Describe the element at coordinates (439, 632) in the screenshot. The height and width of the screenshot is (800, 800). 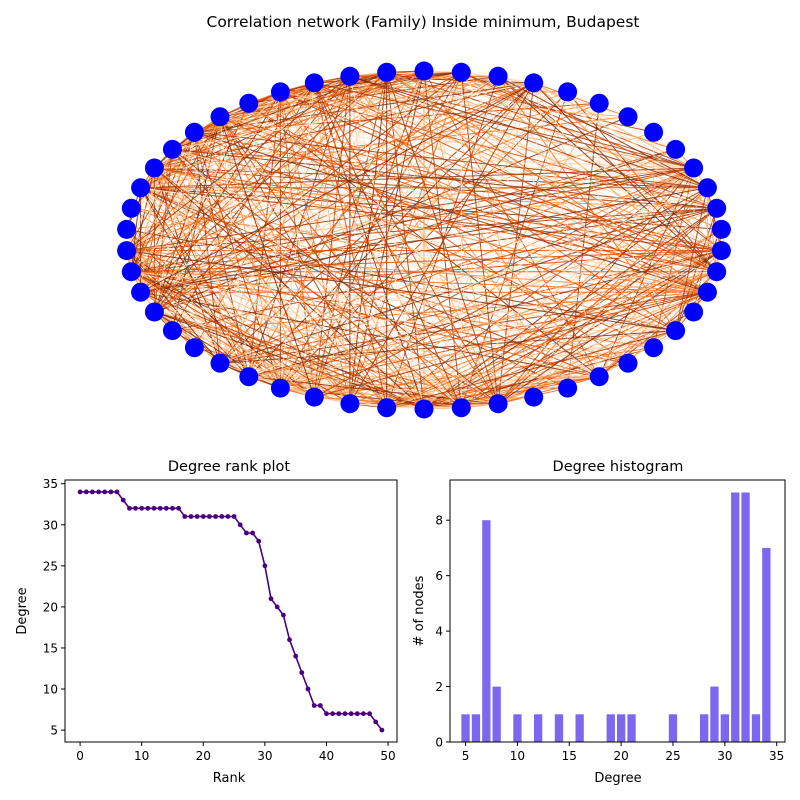
I see `hist-ytick-label: 4` at that location.